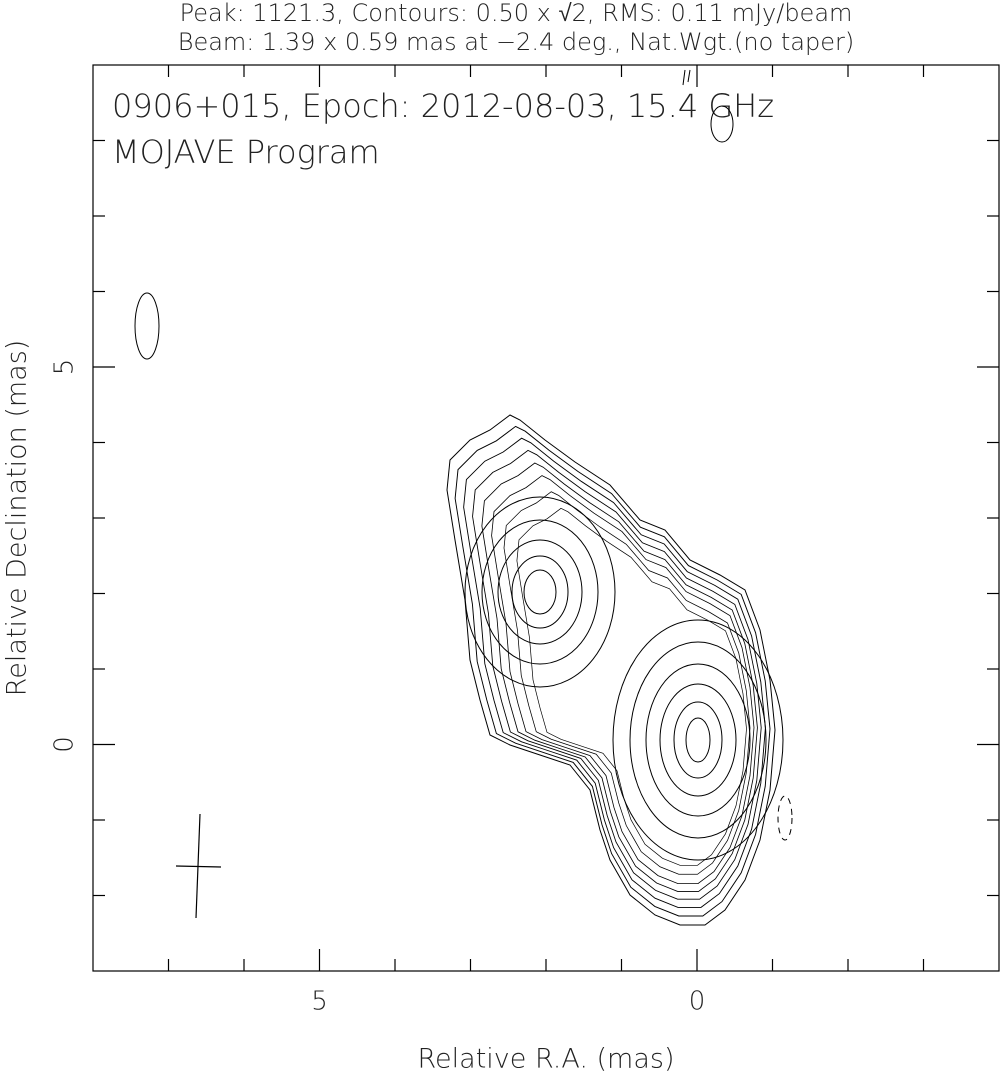 The image size is (1001, 1079). I want to click on y-tick-label: 0, so click(65, 744).